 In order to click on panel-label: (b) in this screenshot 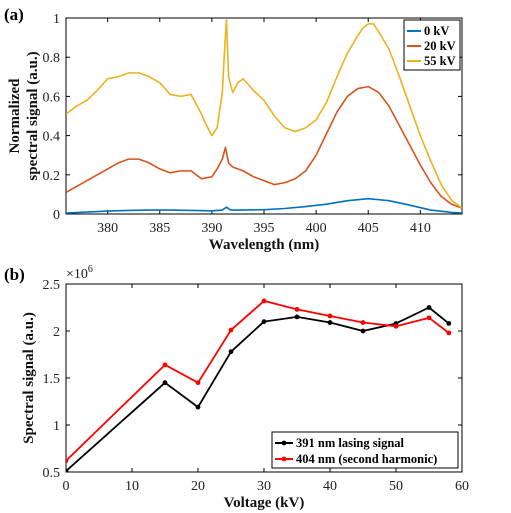, I will do `click(14, 274)`.